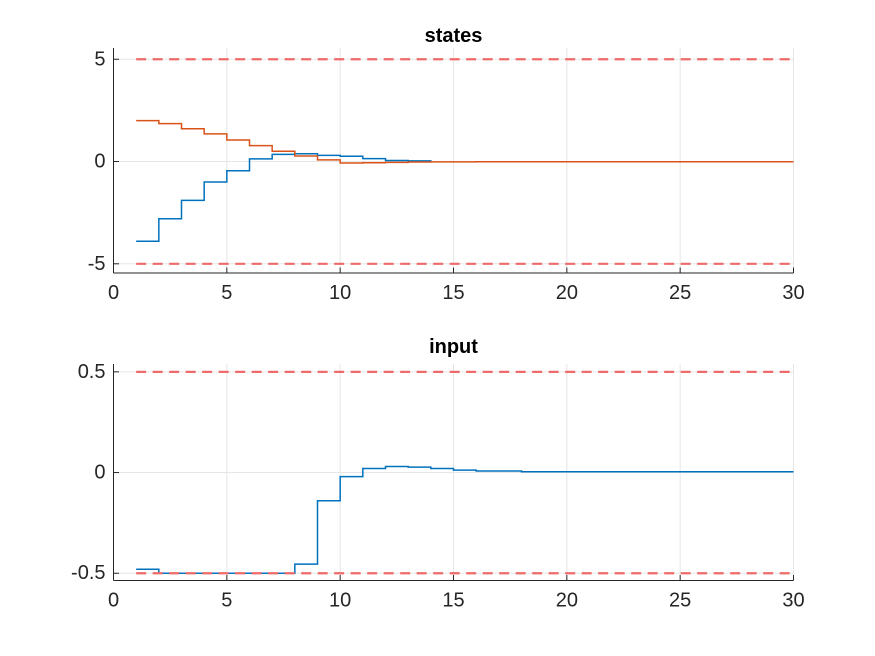 This screenshot has width=875, height=656. I want to click on series-input-u, so click(465, 519).